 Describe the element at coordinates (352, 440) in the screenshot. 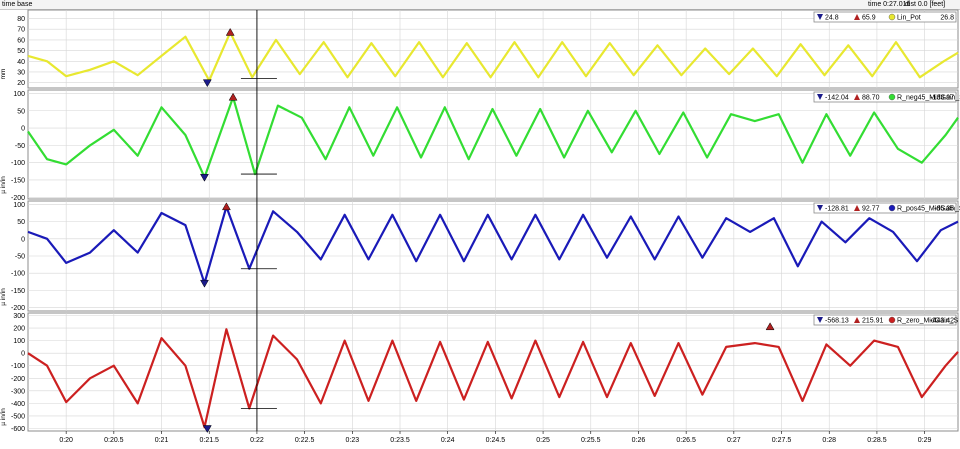

I see `x-tick-label: 0:23` at that location.